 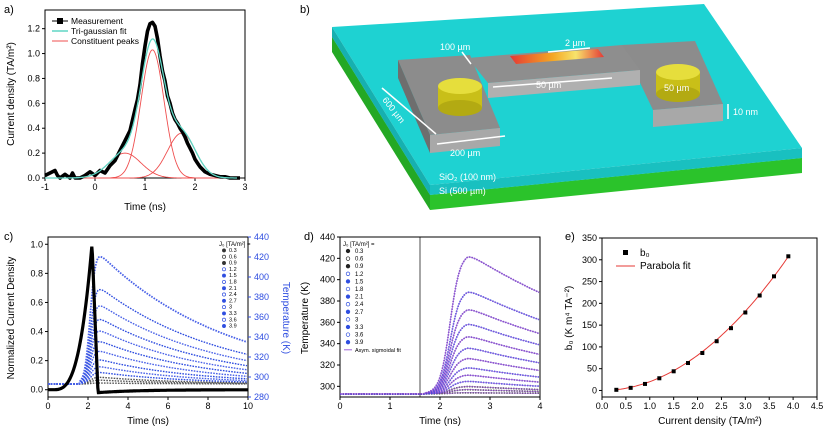 What do you see at coordinates (36, 390) in the screenshot?
I see `y-tick-label: 0.0` at bounding box center [36, 390].